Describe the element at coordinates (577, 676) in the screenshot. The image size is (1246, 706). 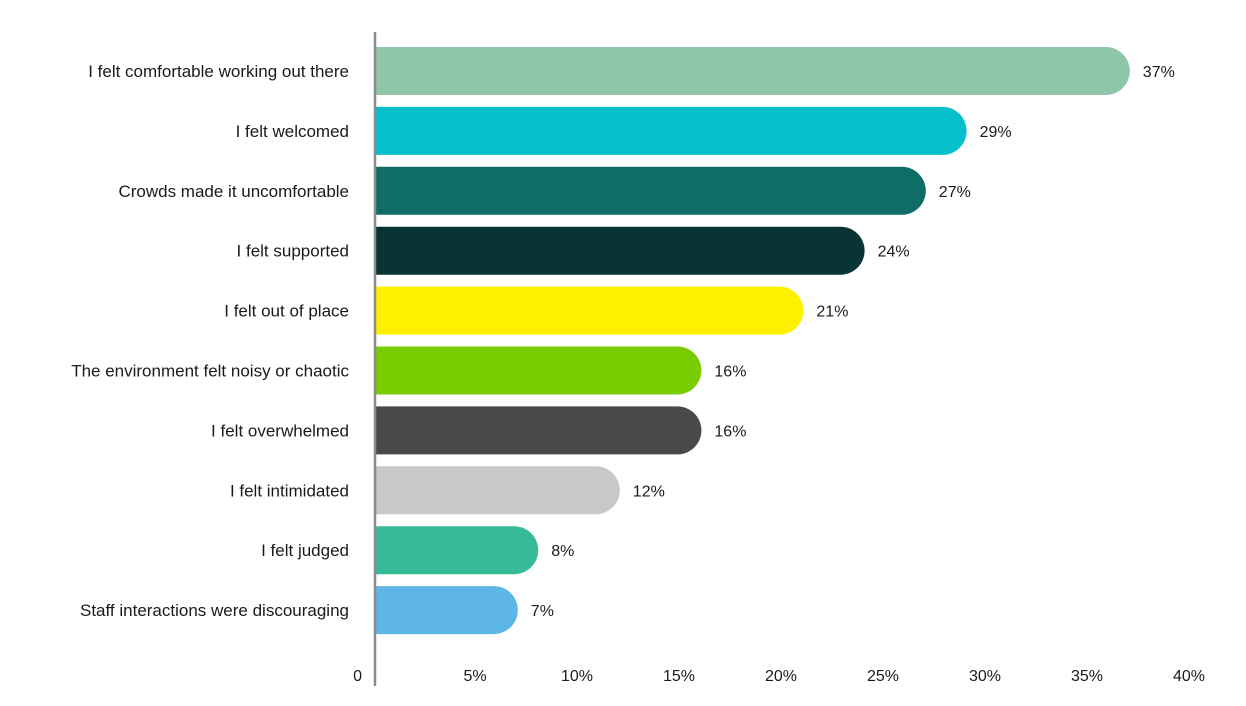
I see `x-tick-label: 10%` at that location.